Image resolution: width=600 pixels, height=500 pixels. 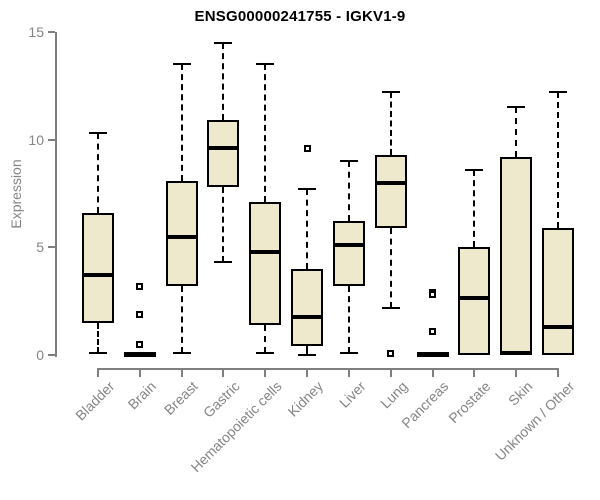 What do you see at coordinates (223, 262) in the screenshot?
I see `staple-lower-gastric` at bounding box center [223, 262].